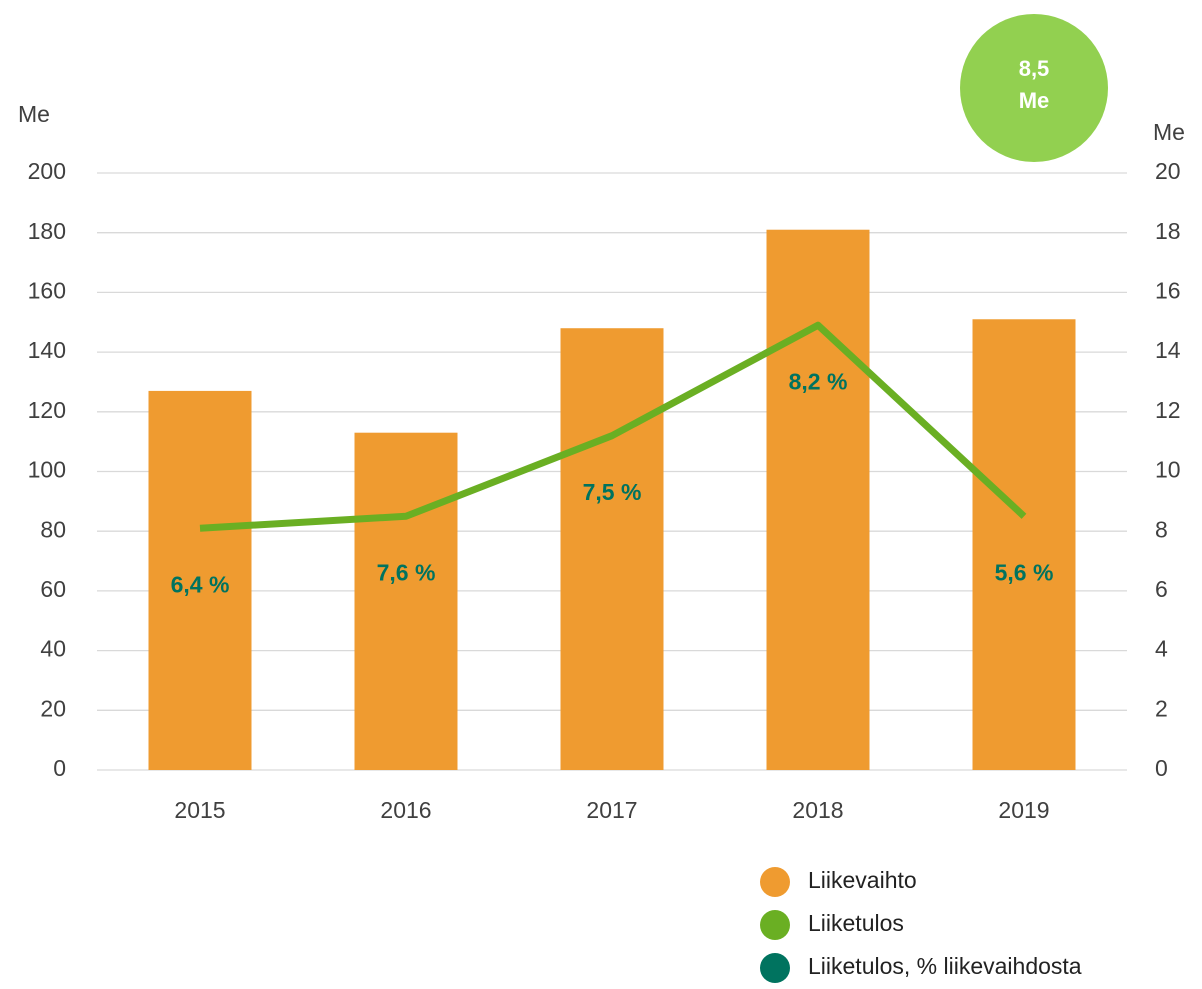 The width and height of the screenshot is (1202, 989). What do you see at coordinates (1034, 68) in the screenshot?
I see `annotation-text: 8,5` at bounding box center [1034, 68].